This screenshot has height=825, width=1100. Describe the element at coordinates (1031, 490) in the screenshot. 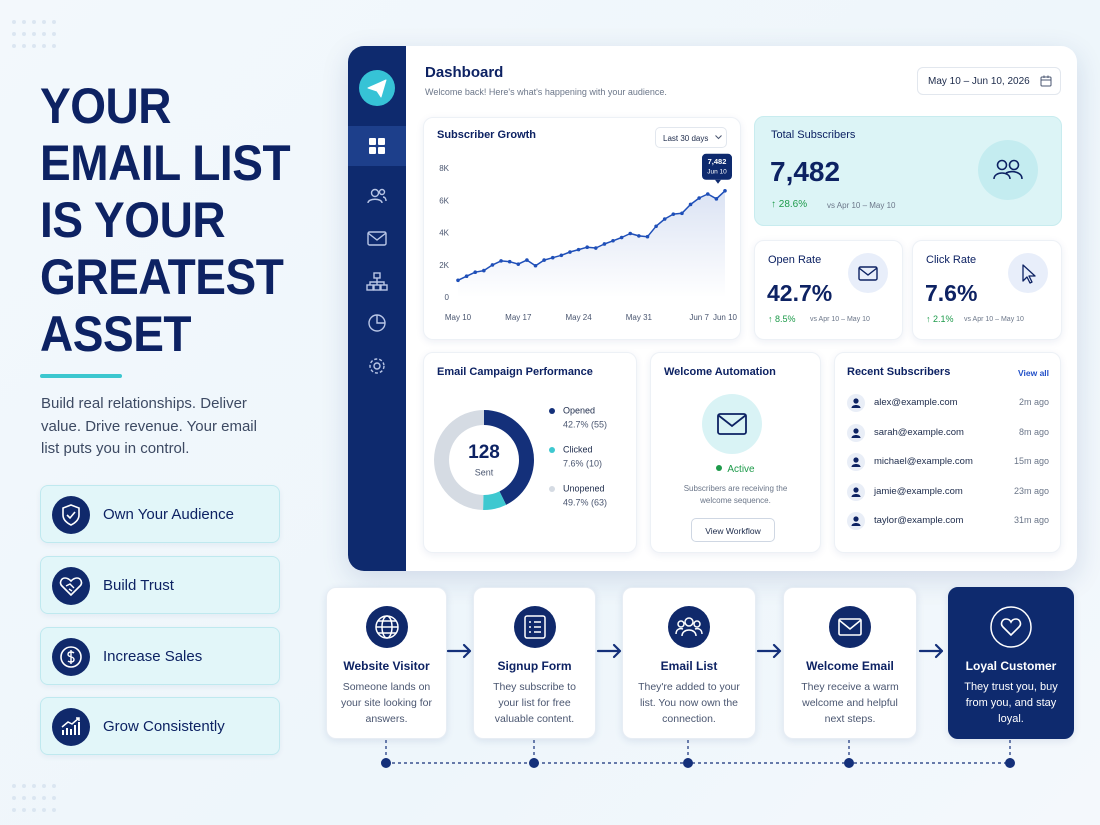

I see `subscriber-time: 23m ago` at that location.